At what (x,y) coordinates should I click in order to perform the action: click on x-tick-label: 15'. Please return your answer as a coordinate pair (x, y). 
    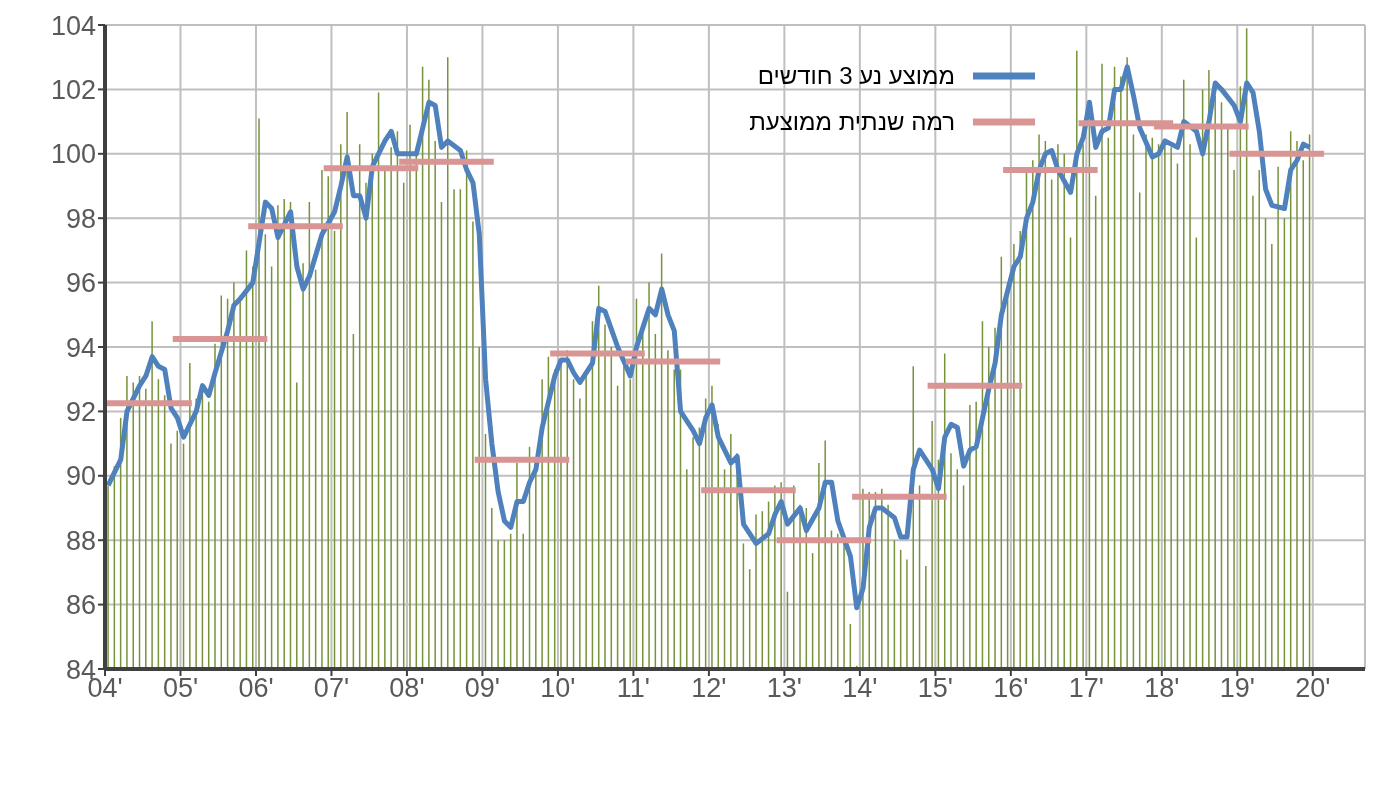
    Looking at the image, I should click on (935, 688).